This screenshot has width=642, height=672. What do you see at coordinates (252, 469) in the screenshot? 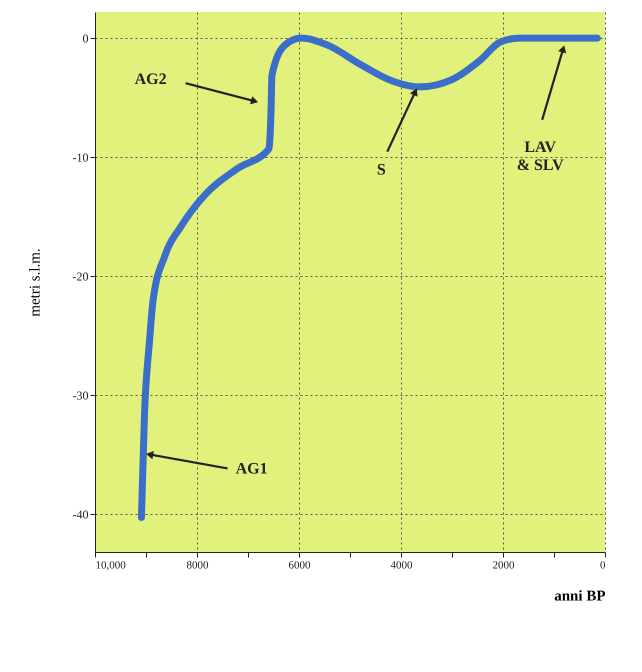
I see `annotation: AG1` at bounding box center [252, 469].